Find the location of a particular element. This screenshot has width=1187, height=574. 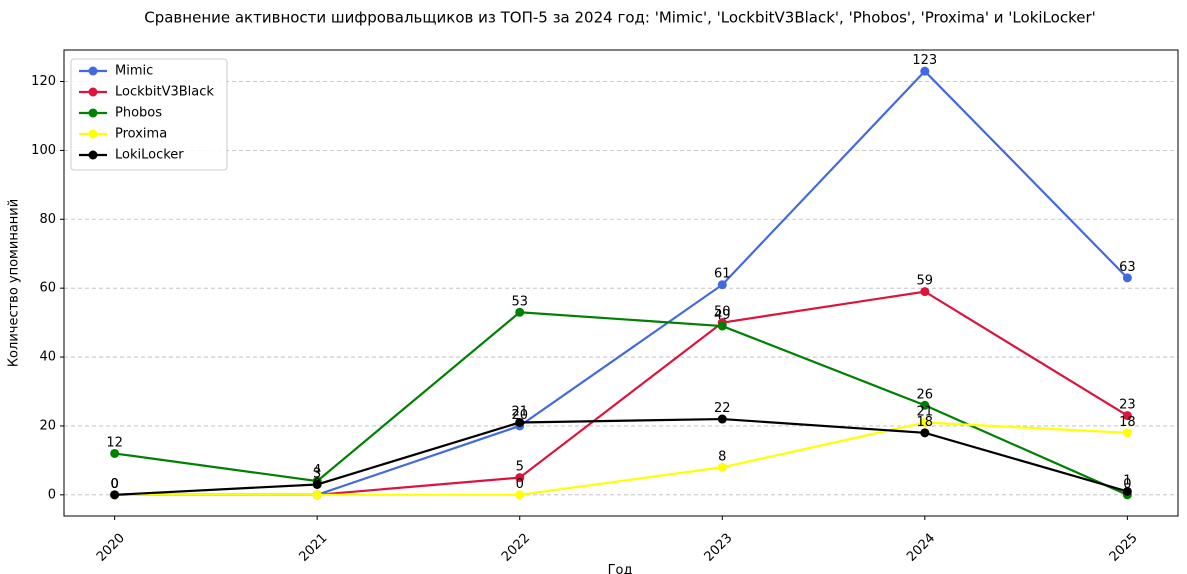

value-label: 123 is located at coordinates (924, 60).